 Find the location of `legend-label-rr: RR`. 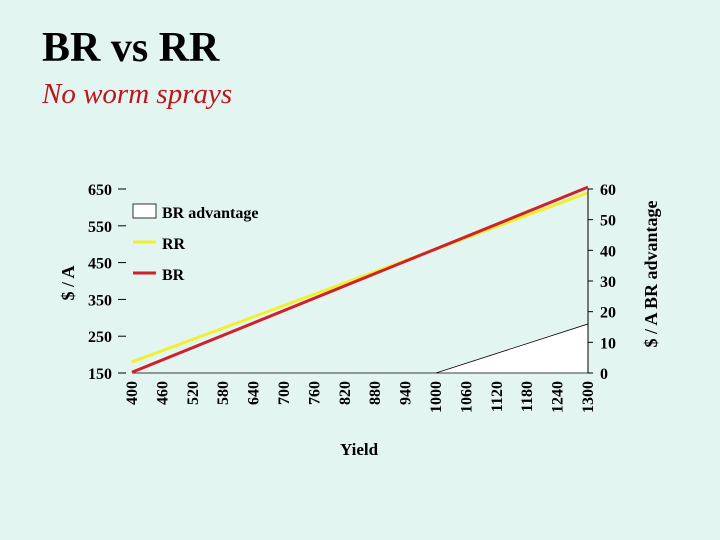

legend-label-rr: RR is located at coordinates (174, 244).